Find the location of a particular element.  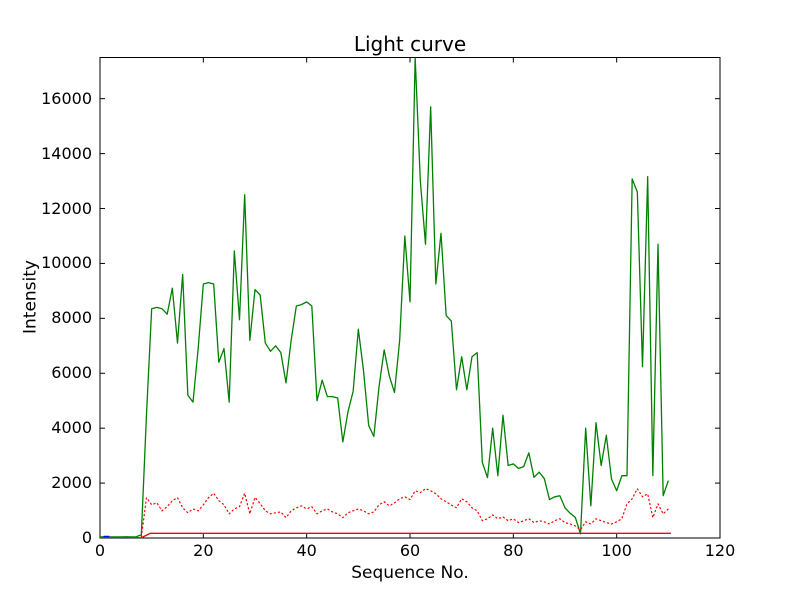

y-tick-label: 16000 is located at coordinates (66, 98).